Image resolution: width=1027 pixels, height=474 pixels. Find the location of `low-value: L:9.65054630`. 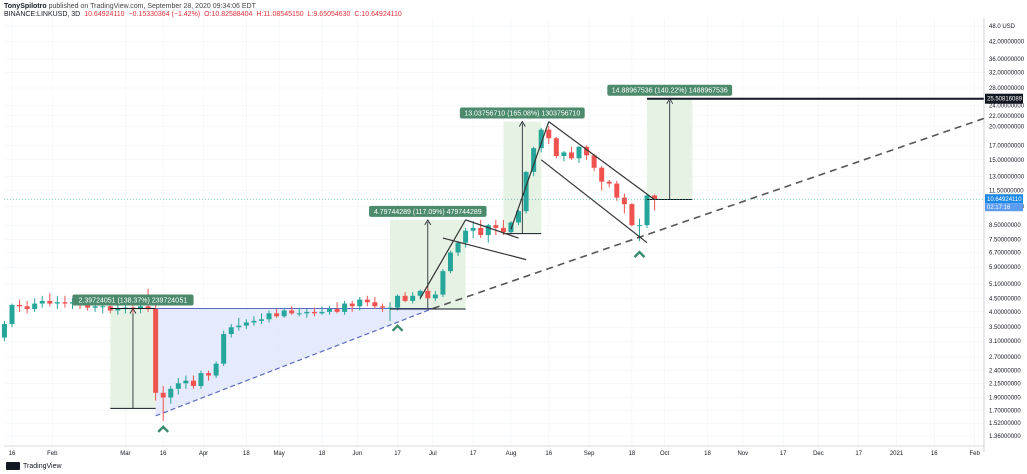

low-value: L:9.65054630 is located at coordinates (329, 14).